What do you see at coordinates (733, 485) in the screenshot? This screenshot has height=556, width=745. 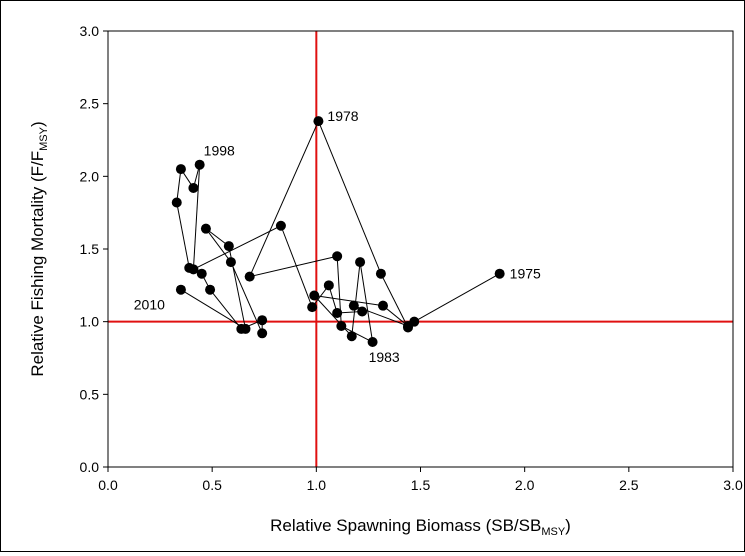 I see `x-tick-label: 3.0` at bounding box center [733, 485].